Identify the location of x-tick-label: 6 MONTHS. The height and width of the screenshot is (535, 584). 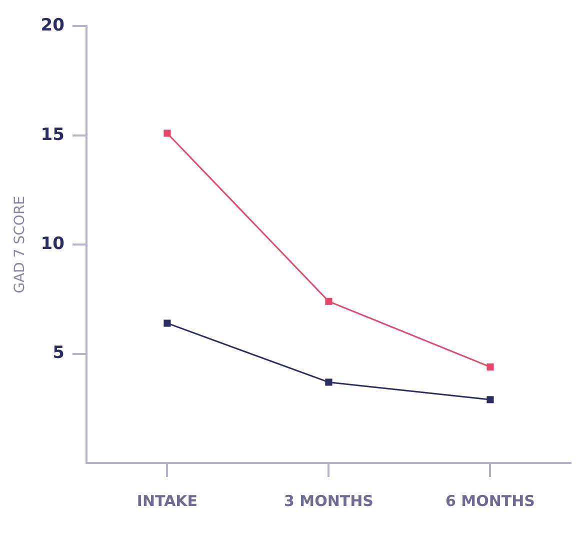
(490, 501).